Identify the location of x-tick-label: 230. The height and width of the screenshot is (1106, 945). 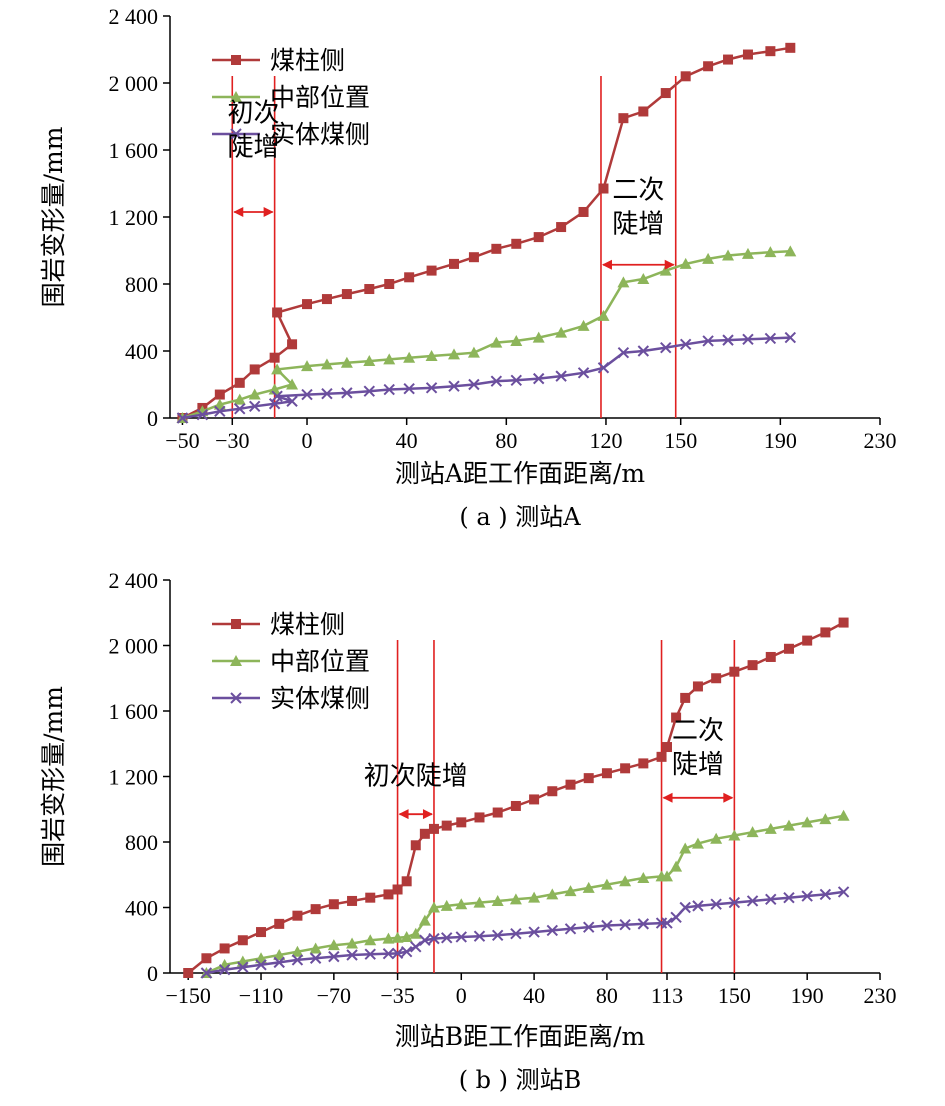
(880, 440).